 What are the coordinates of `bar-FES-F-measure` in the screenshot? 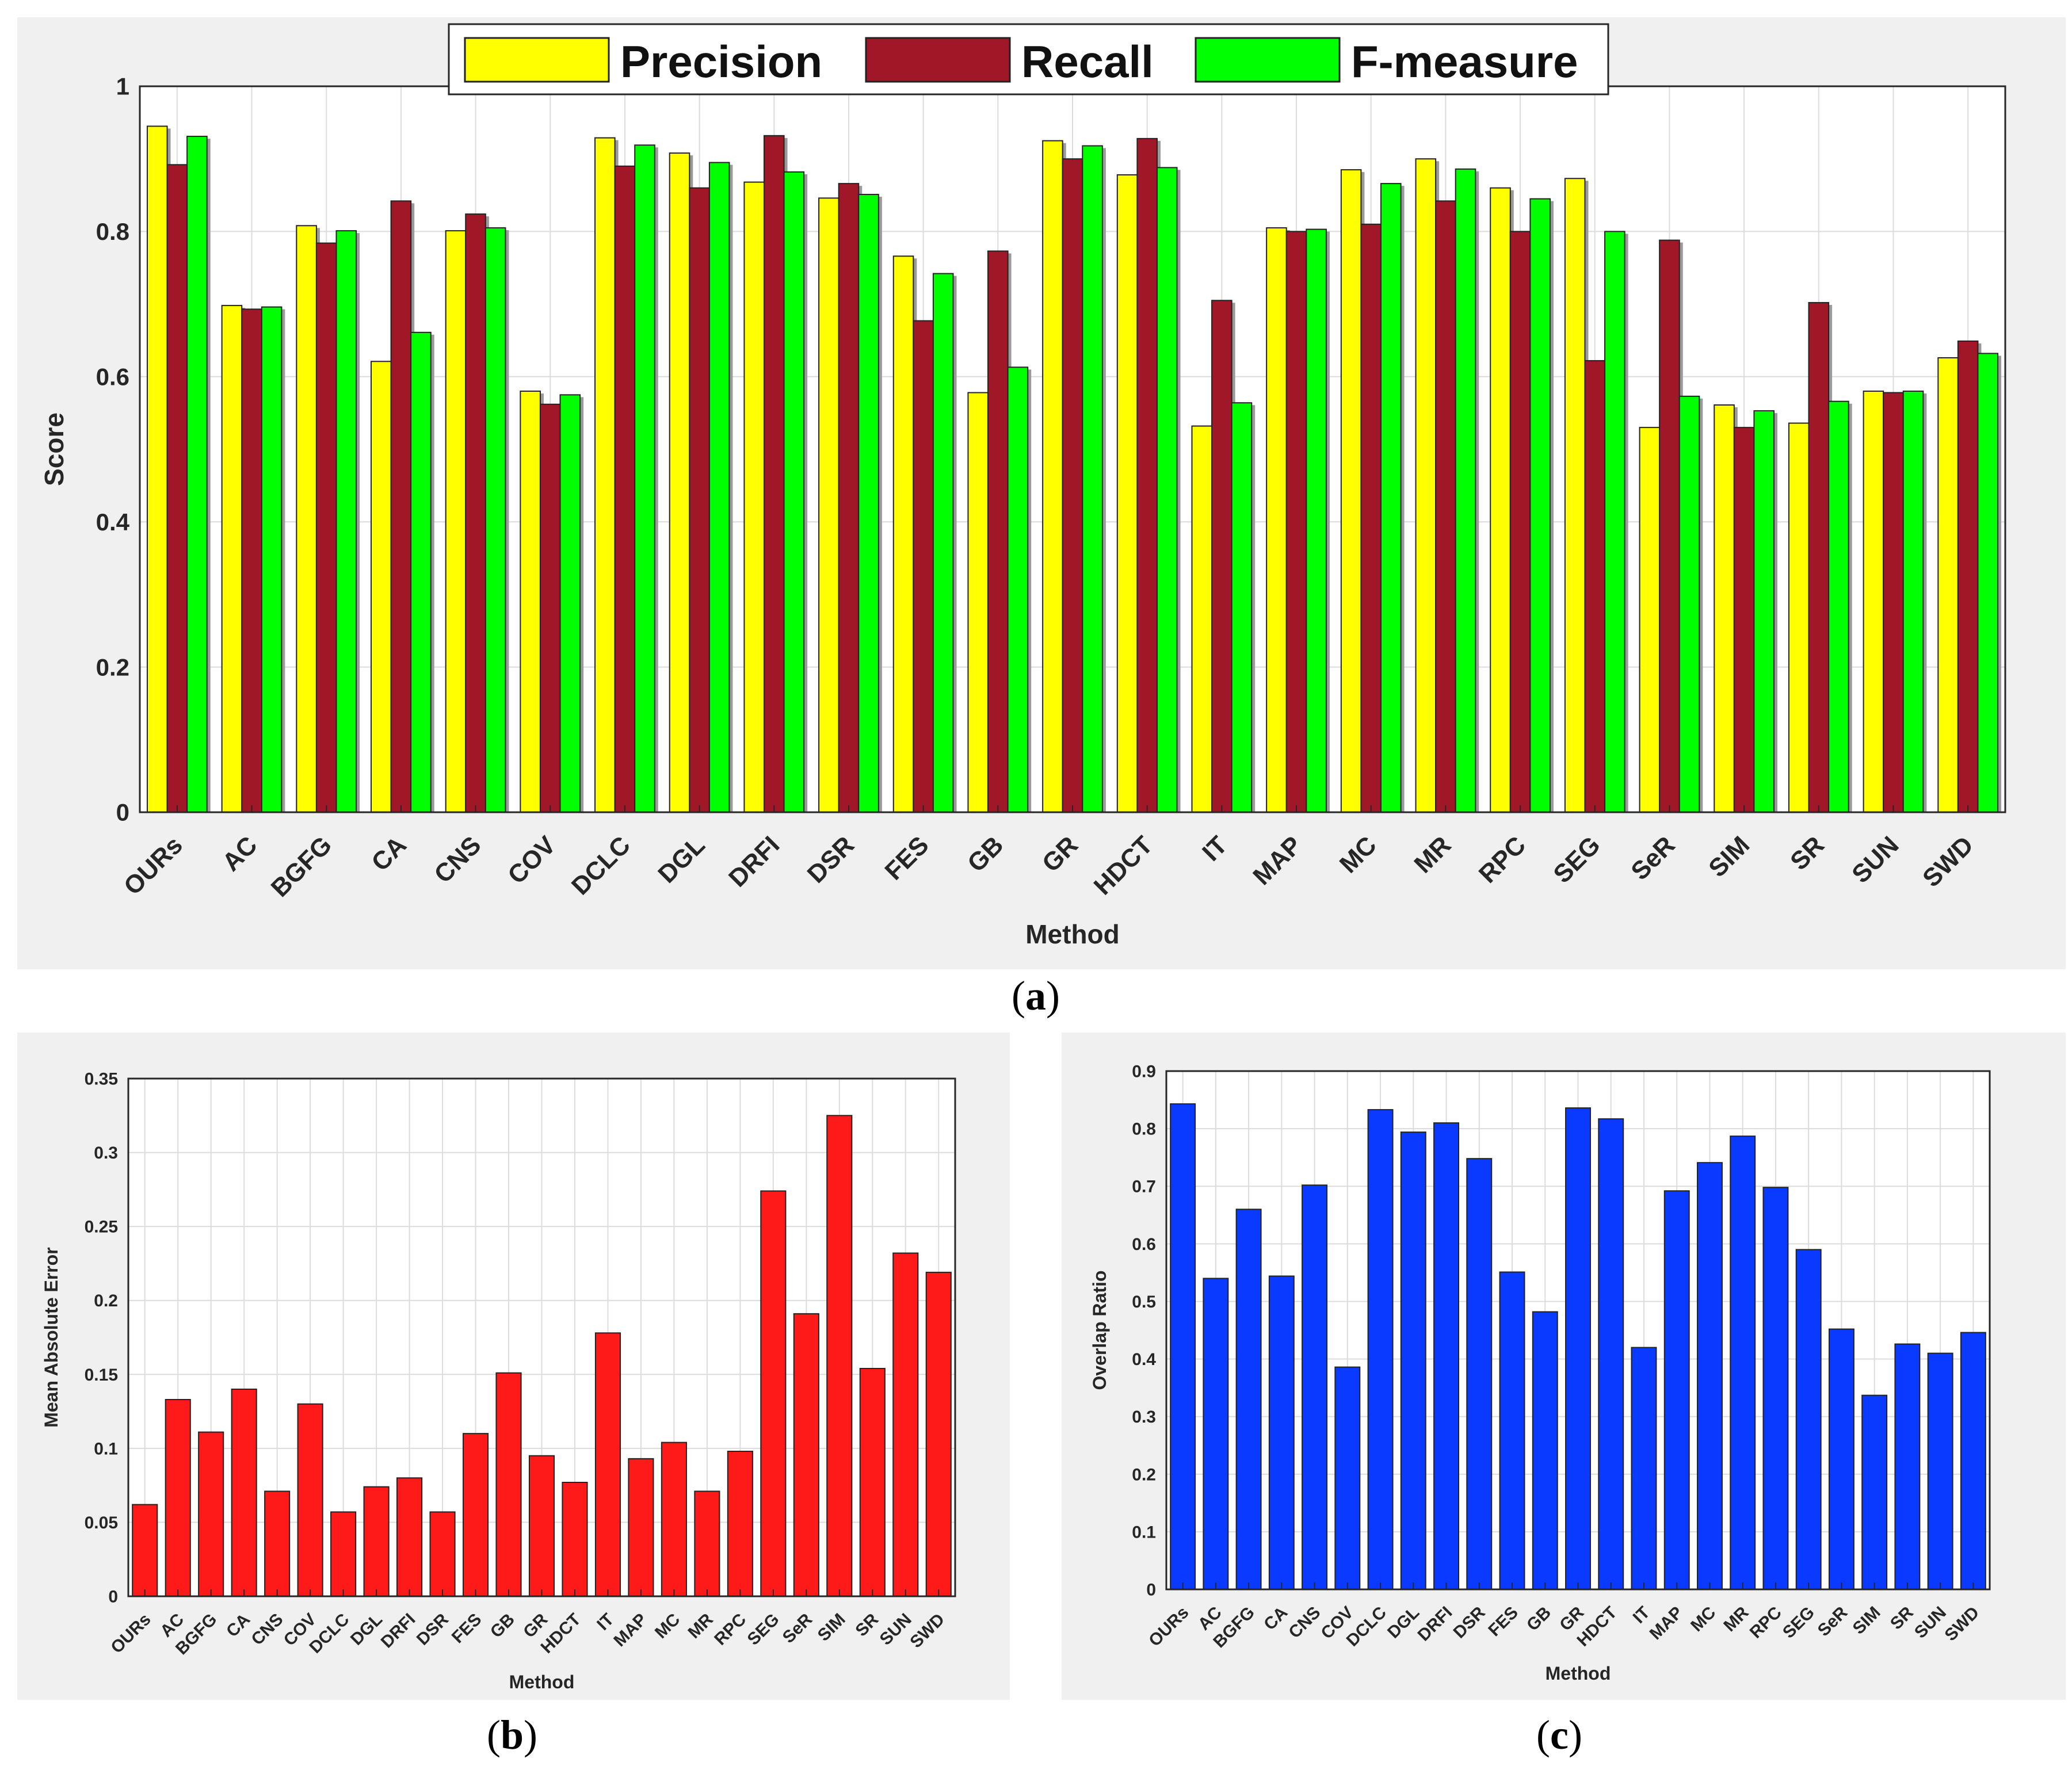 It's located at (943, 543).